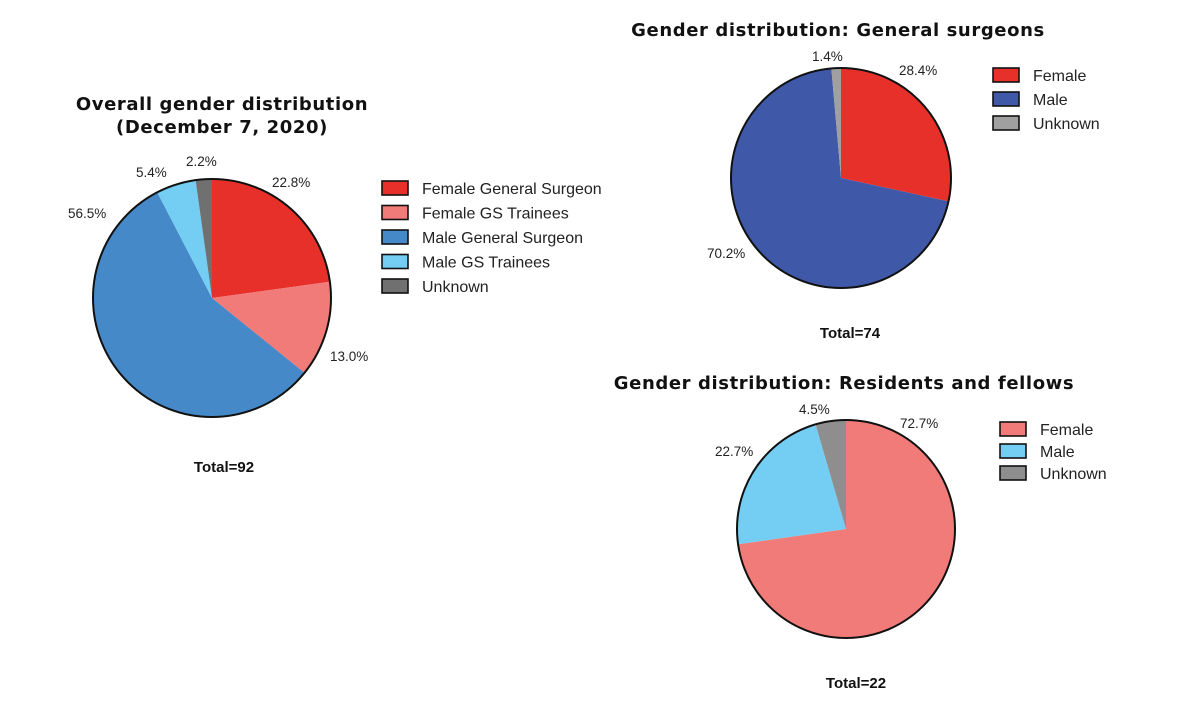  I want to click on pie-slice-male-gs-trainees, so click(184, 239).